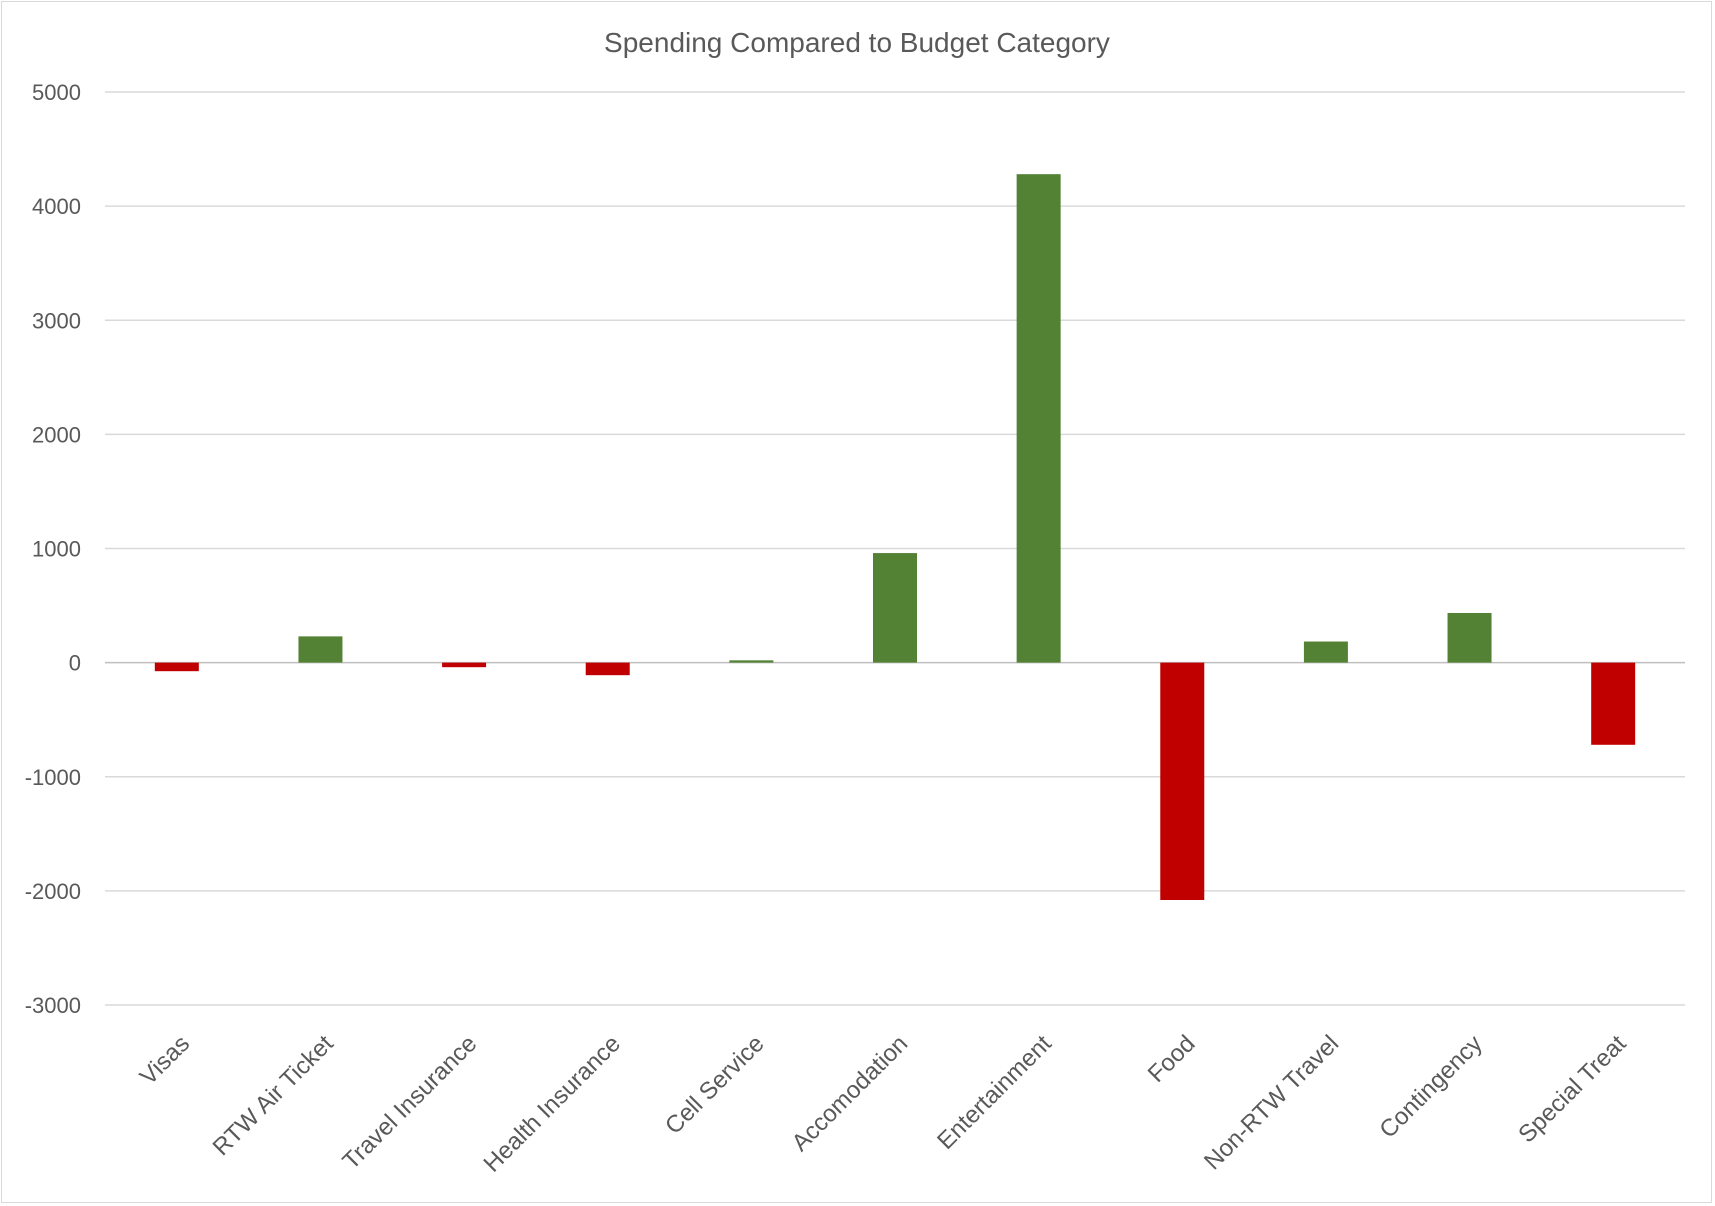  I want to click on x-tick-label: Visas, so click(165, 1060).